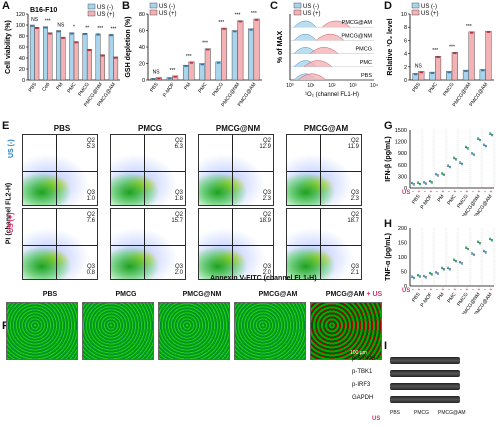 This screenshot has width=500, height=427. I want to click on chartG-us-sign: +, so click(479, 192).